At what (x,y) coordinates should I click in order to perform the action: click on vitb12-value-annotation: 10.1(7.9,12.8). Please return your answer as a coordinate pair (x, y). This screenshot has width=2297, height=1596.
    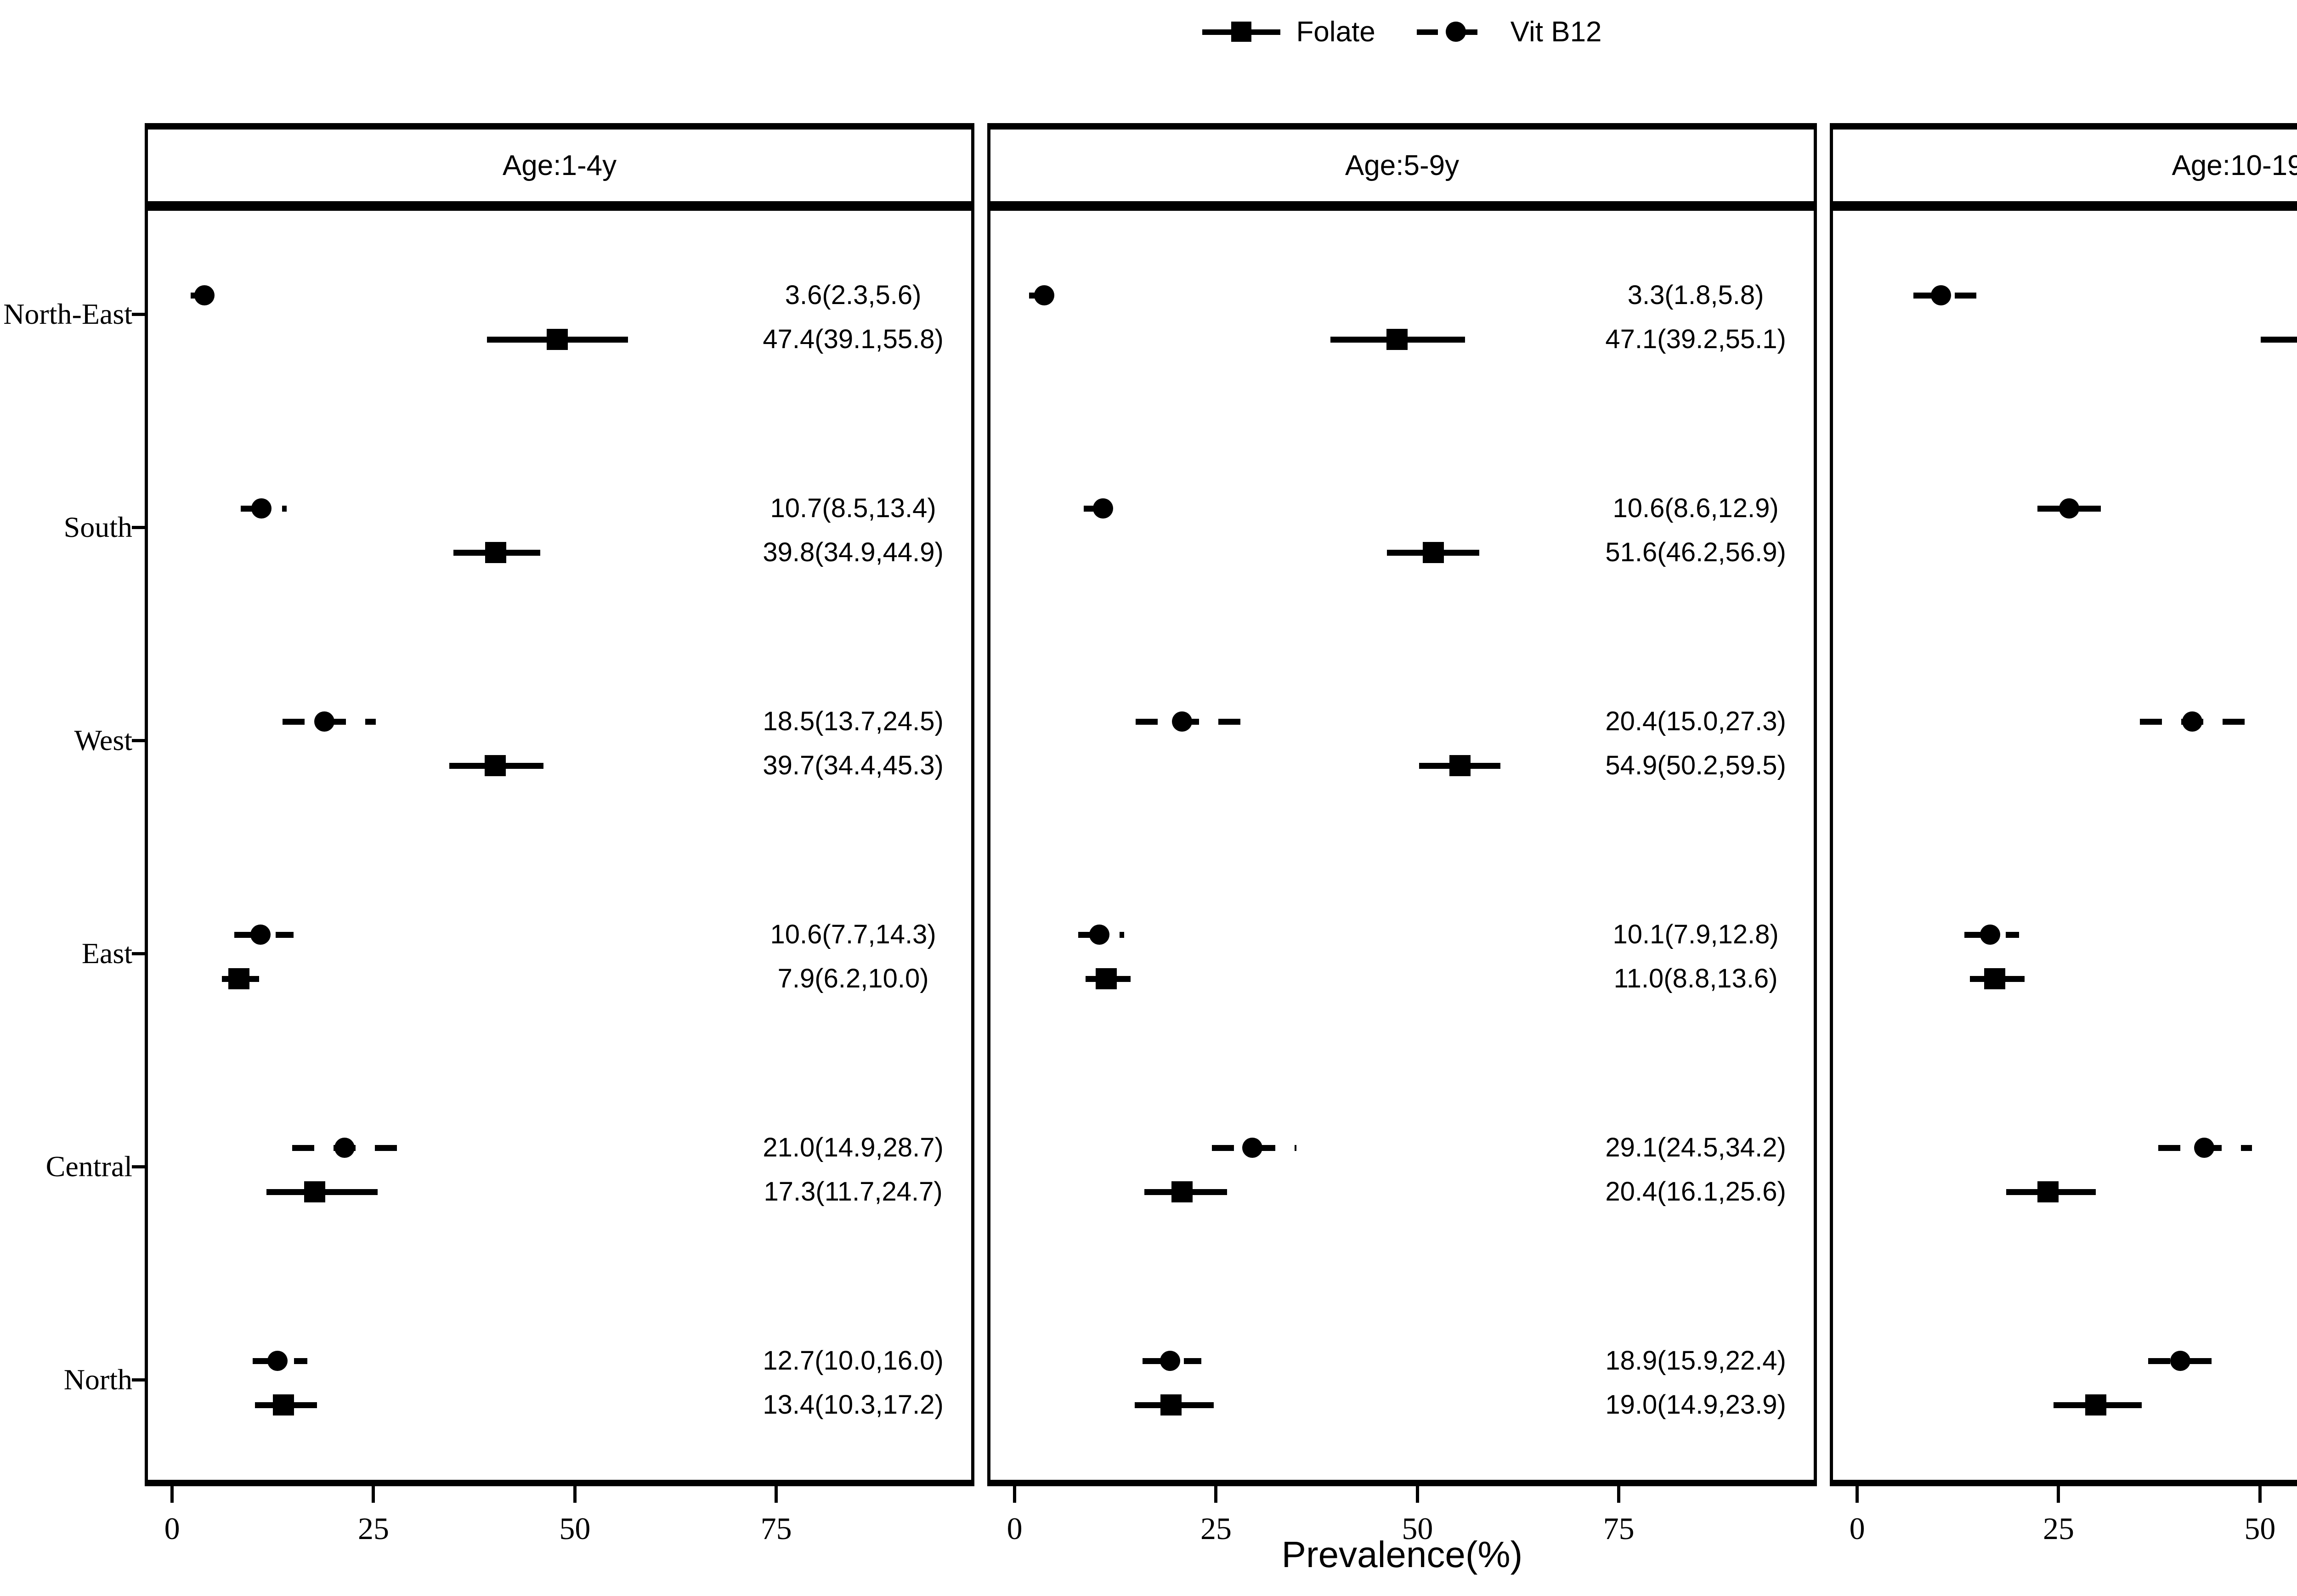
    Looking at the image, I should click on (1695, 934).